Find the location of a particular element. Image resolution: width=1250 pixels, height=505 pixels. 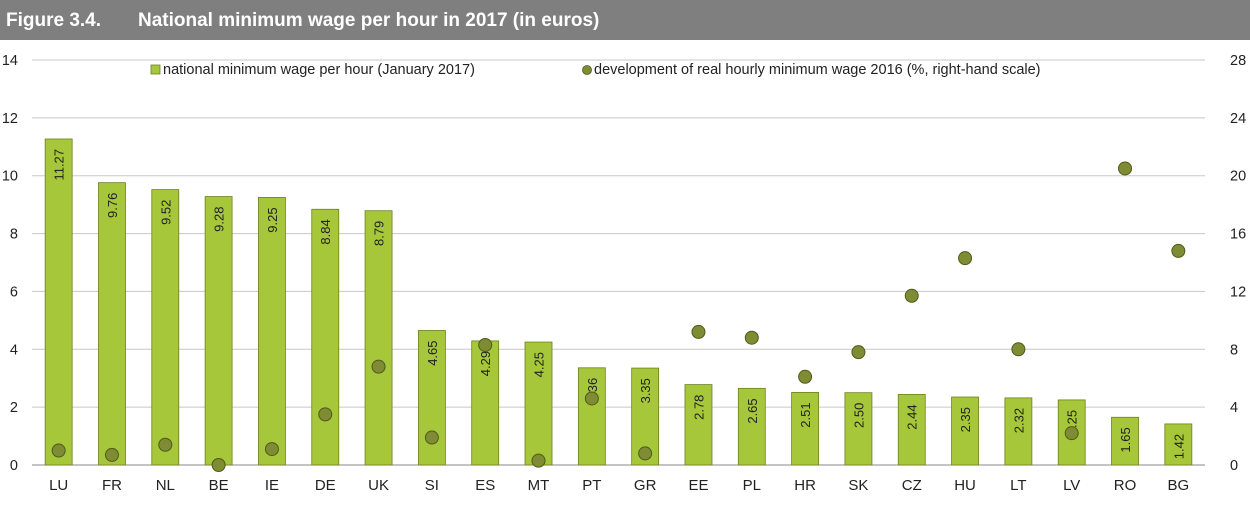

legend-bar-swatch is located at coordinates (155, 69).